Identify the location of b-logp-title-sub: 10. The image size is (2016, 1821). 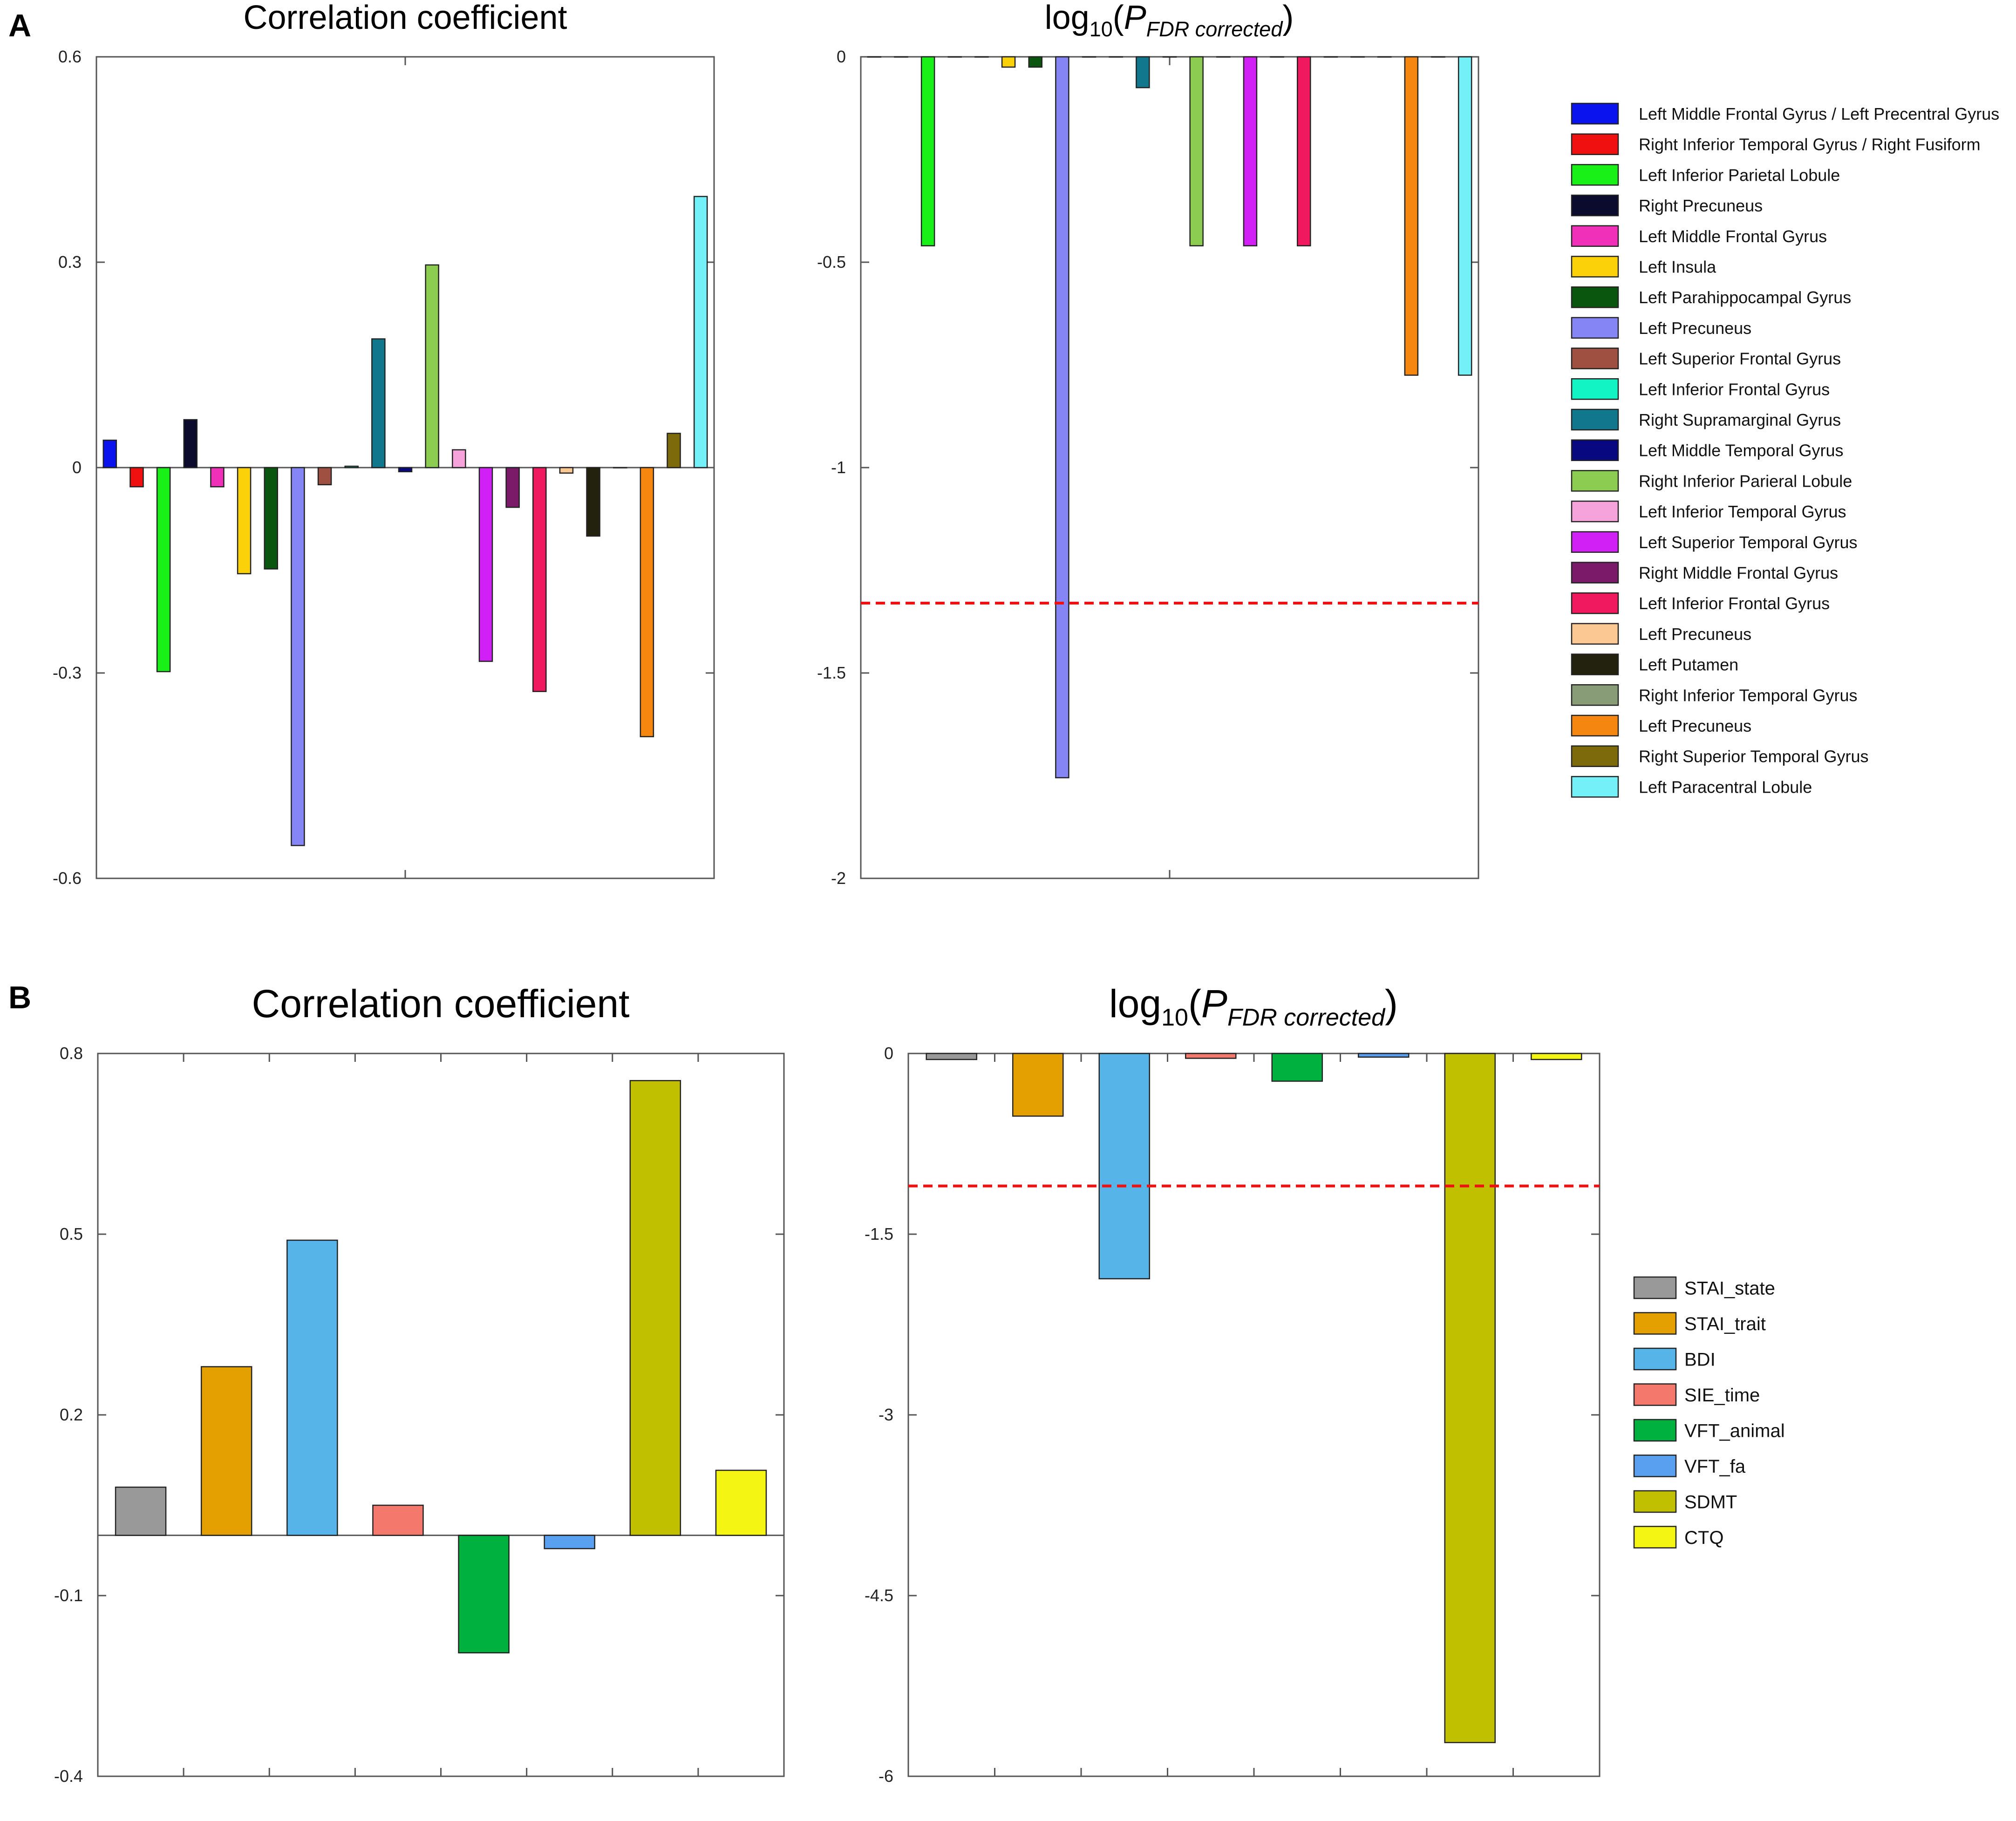
(1174, 1017).